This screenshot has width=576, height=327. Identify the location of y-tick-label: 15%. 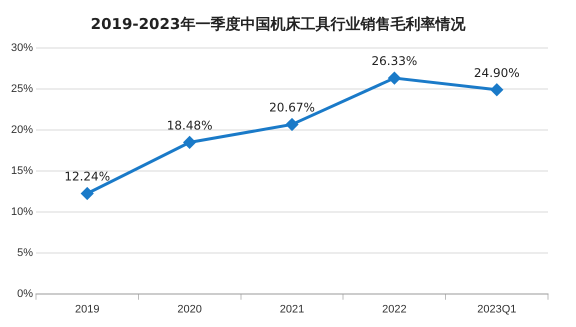
(22, 170).